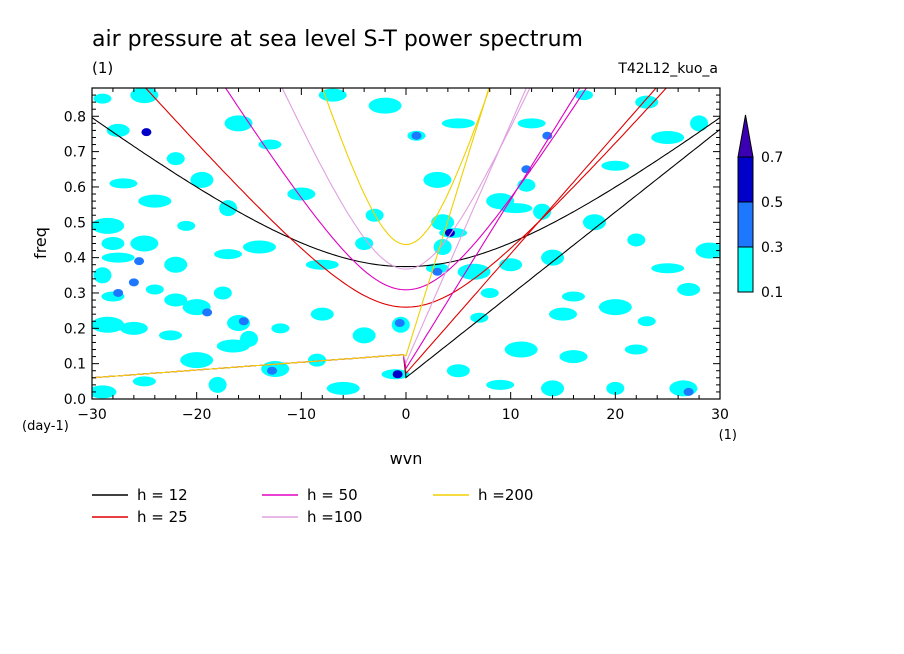  Describe the element at coordinates (197, 415) in the screenshot. I see `x-tick-label: −20` at that location.